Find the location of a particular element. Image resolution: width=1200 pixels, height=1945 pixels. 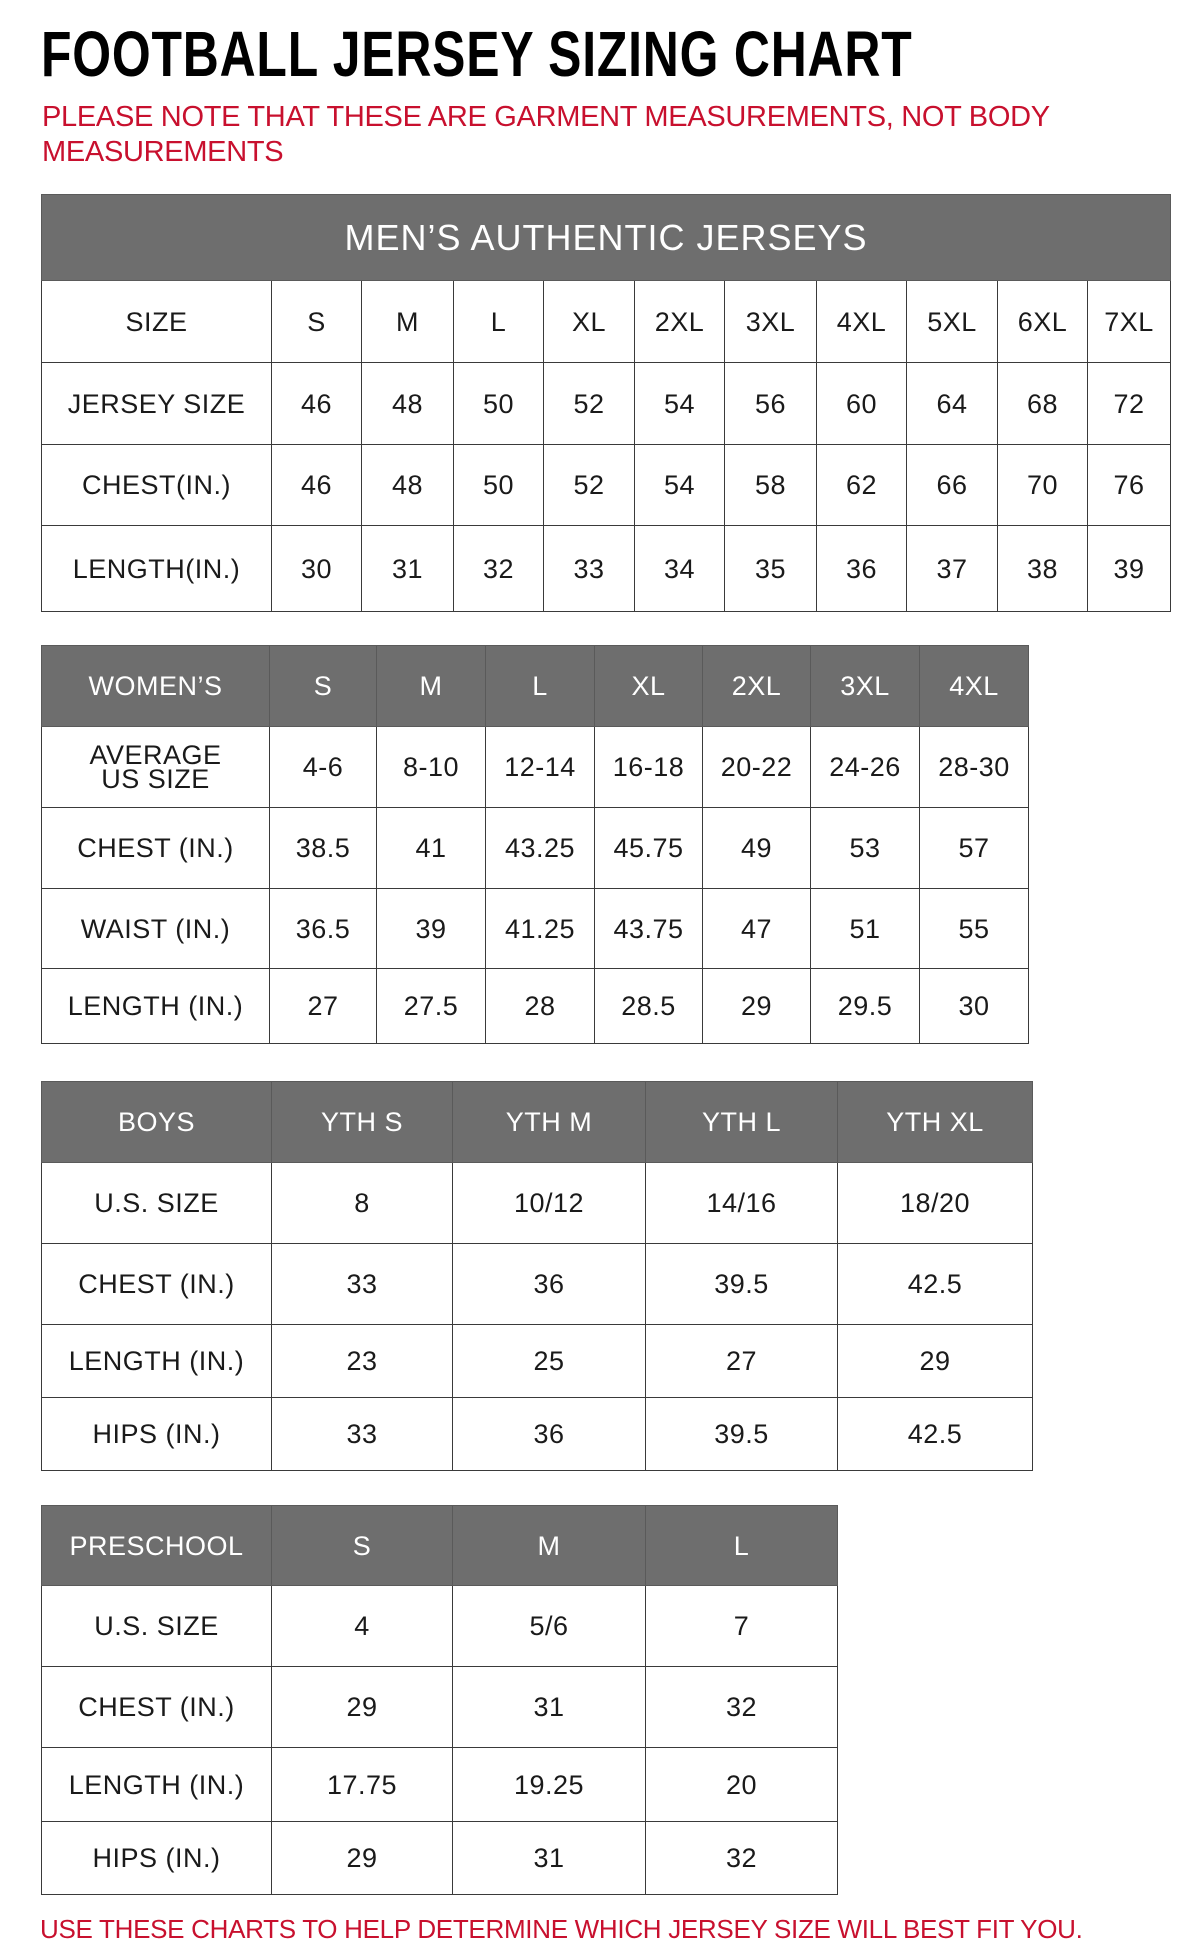

header-row: SIZE S M L XL 2XL 3XL 4XL 5XL 6XL 7XL is located at coordinates (606, 321).